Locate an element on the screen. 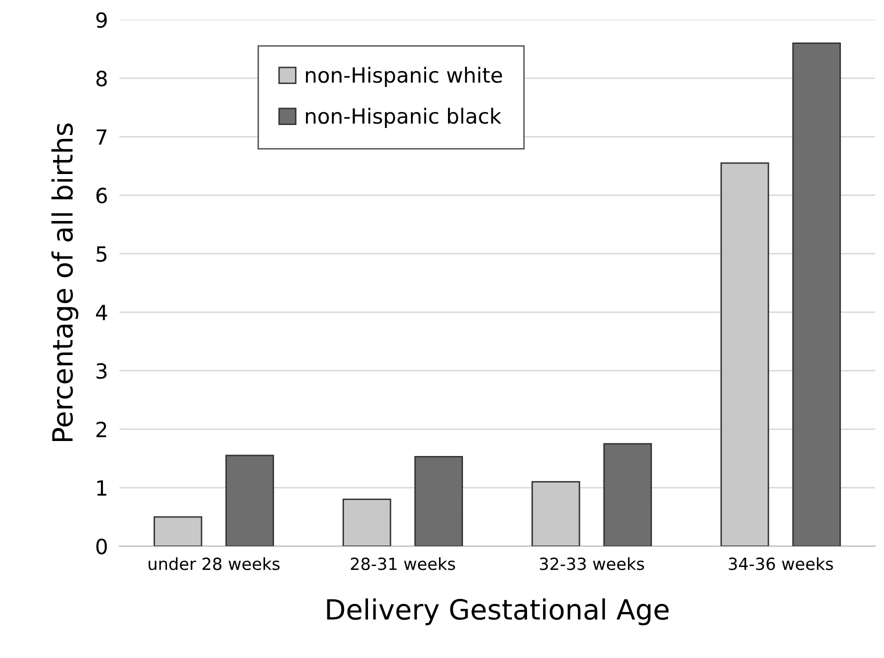 The height and width of the screenshot is (658, 884). y-tick-label: 3 is located at coordinates (101, 371).